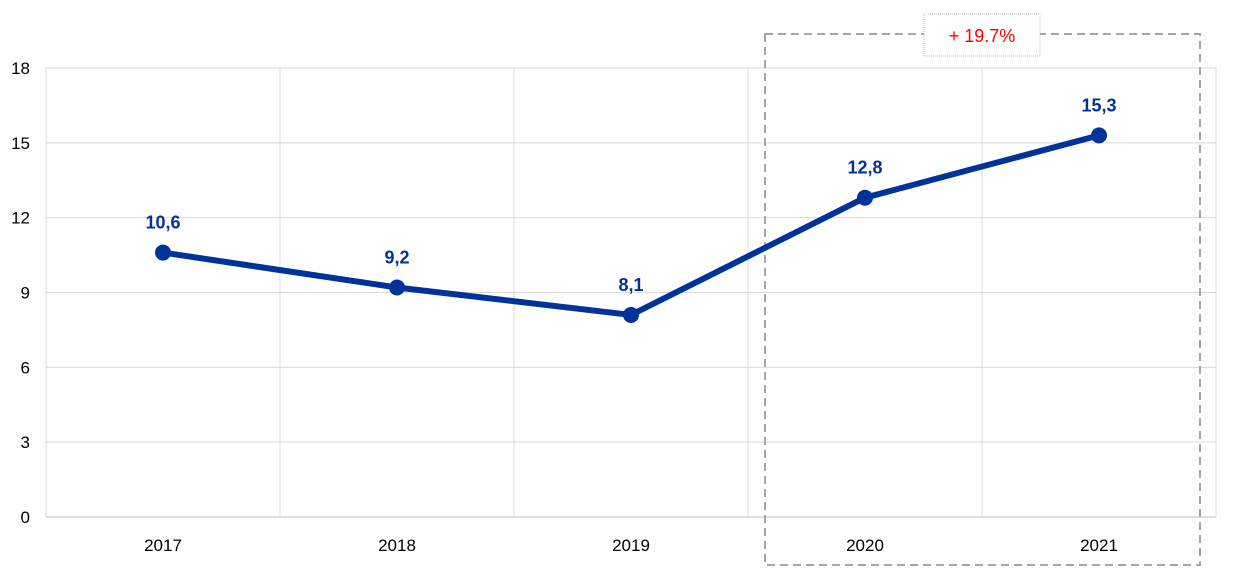 This screenshot has width=1240, height=573. I want to click on x-tick-label: 2020, so click(865, 545).